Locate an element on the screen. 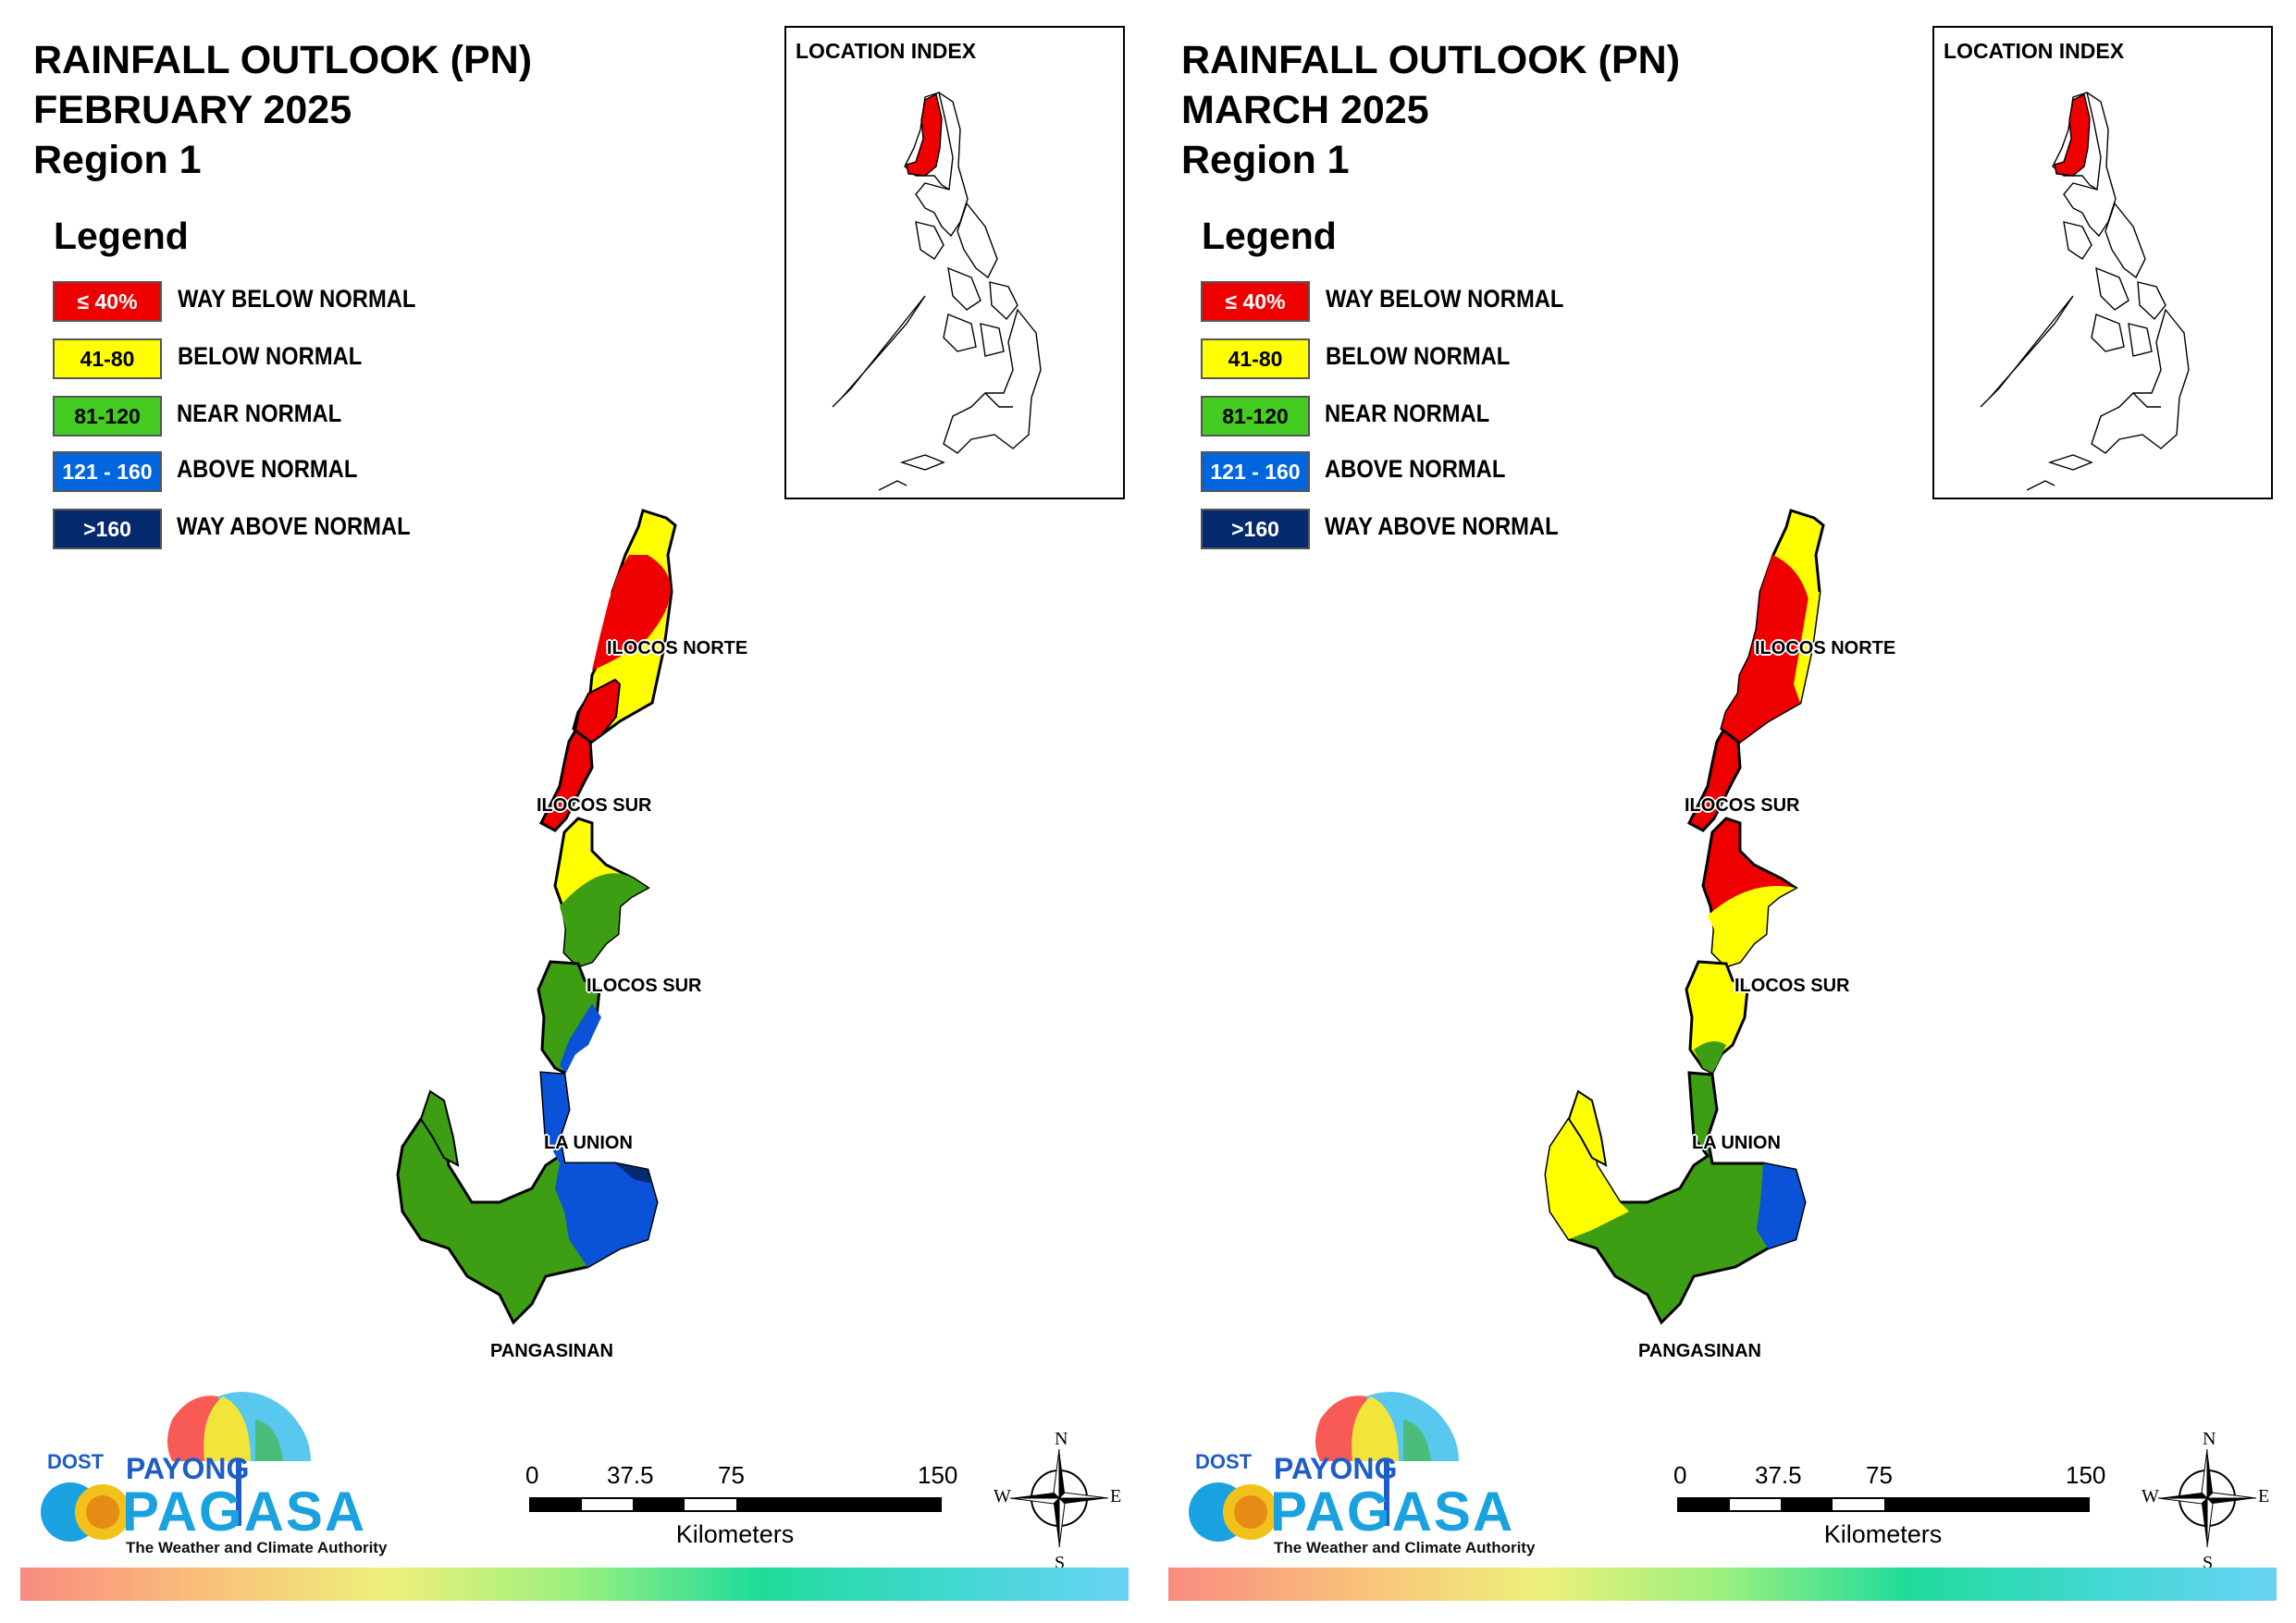 The image size is (2296, 1623). title-line-2: MARCH 2025 is located at coordinates (1305, 110).